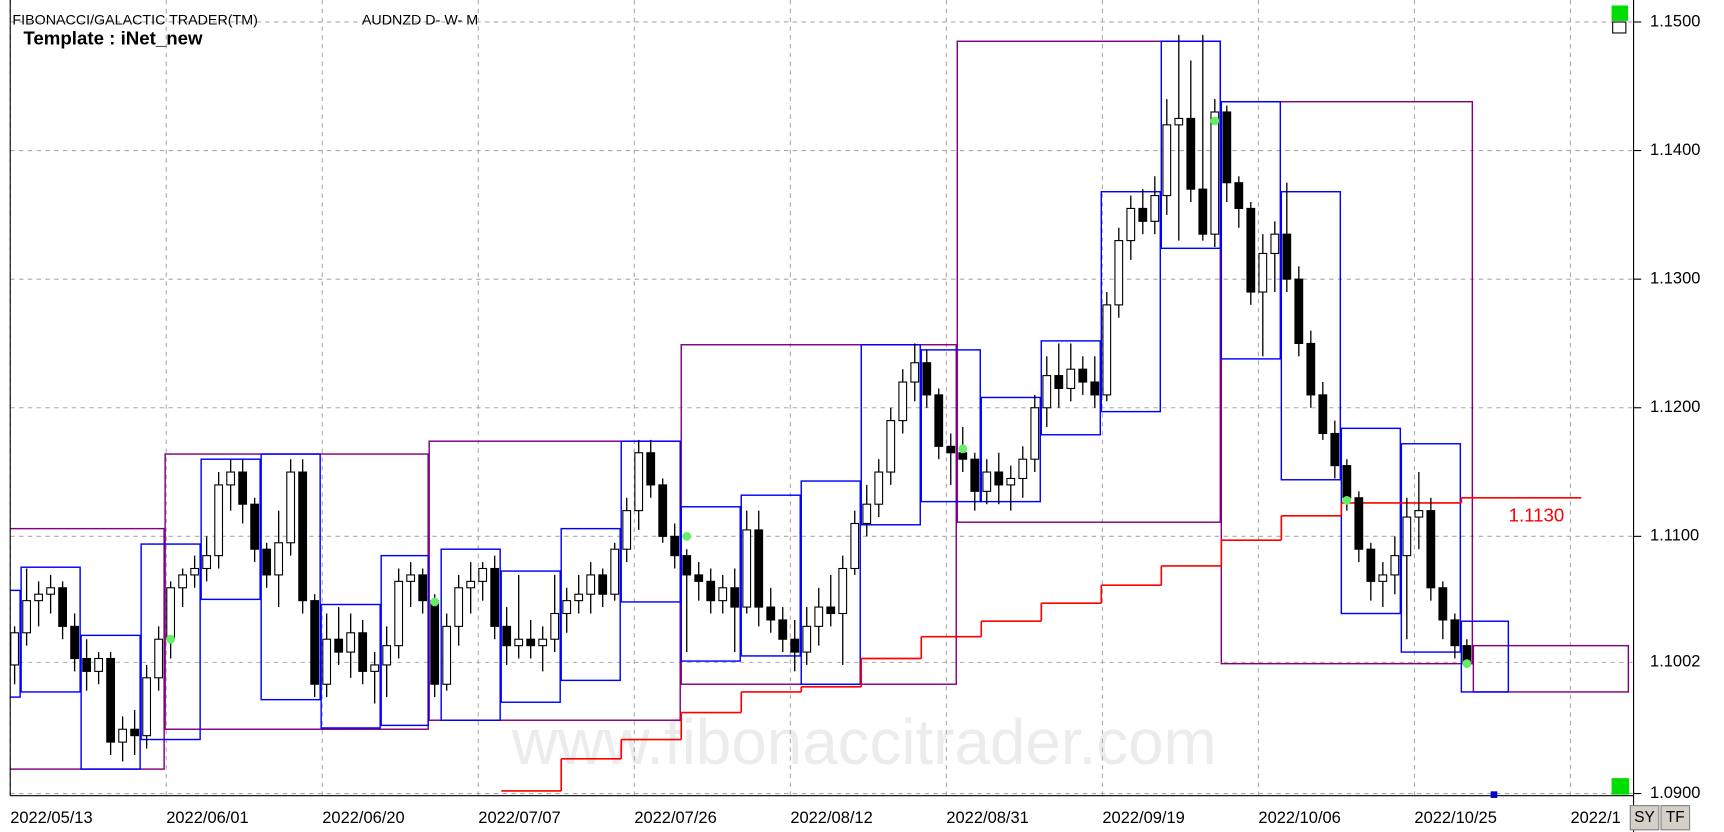 This screenshot has width=1724, height=832. I want to click on x-tick-label: 2022/1, so click(1595, 818).